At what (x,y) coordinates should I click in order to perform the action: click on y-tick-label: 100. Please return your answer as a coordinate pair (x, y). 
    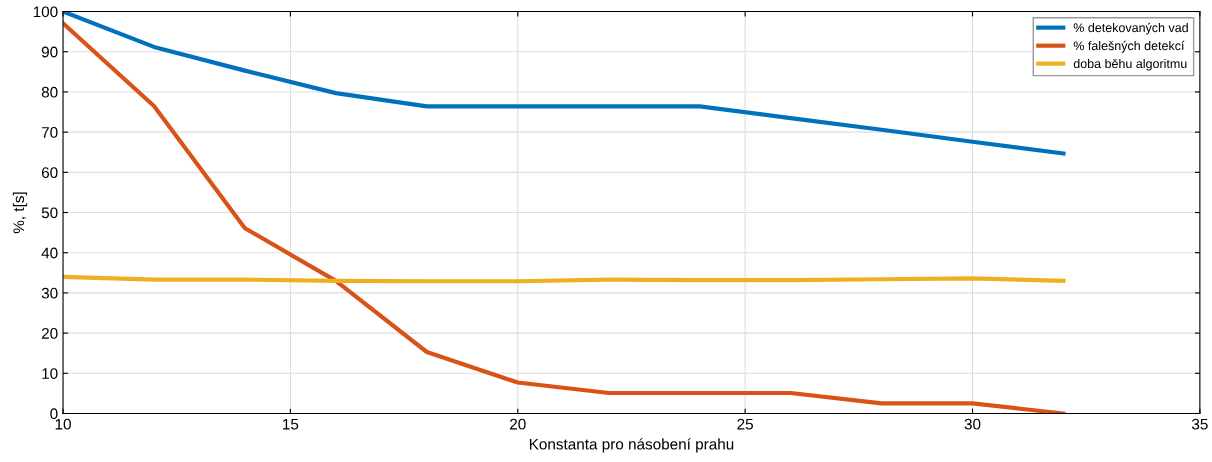
    Looking at the image, I should click on (45, 12).